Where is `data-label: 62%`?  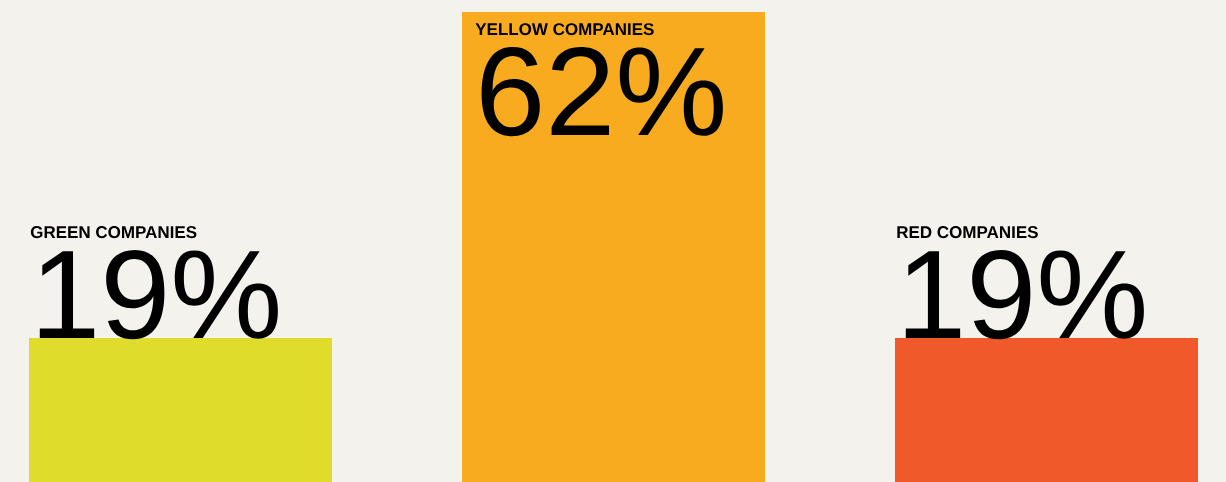 data-label: 62% is located at coordinates (602, 92).